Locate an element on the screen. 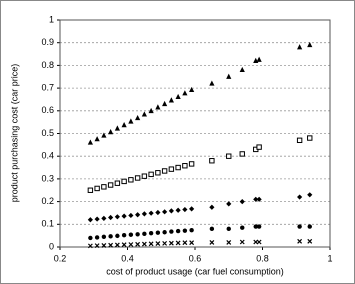  x-tick-label: 0.4 is located at coordinates (127, 258).